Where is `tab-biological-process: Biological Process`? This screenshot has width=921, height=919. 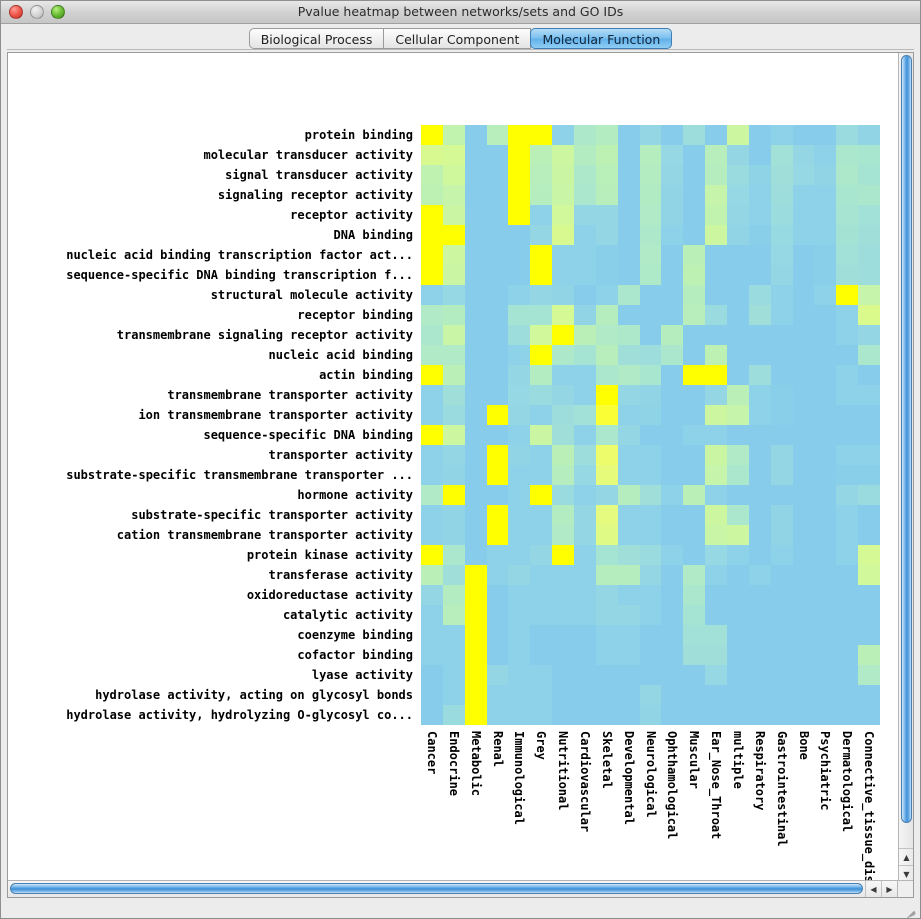 tab-biological-process: Biological Process is located at coordinates (316, 38).